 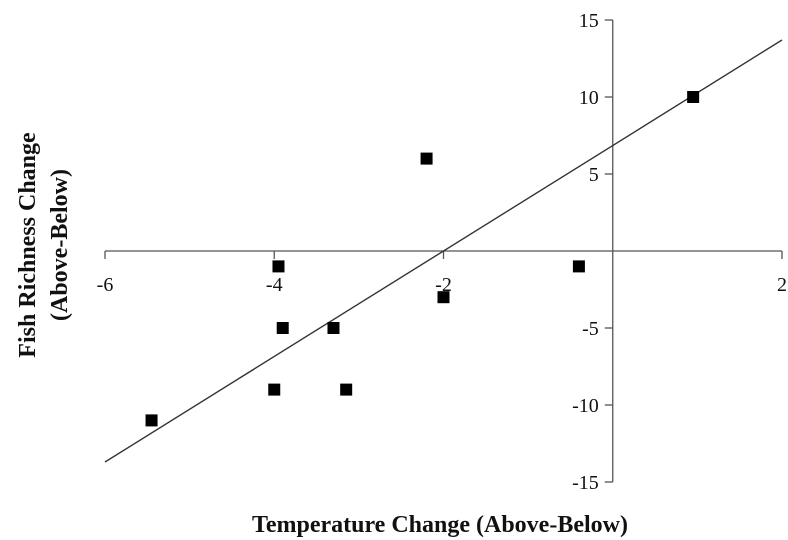 What do you see at coordinates (274, 285) in the screenshot?
I see `x-tick-label: -4` at bounding box center [274, 285].